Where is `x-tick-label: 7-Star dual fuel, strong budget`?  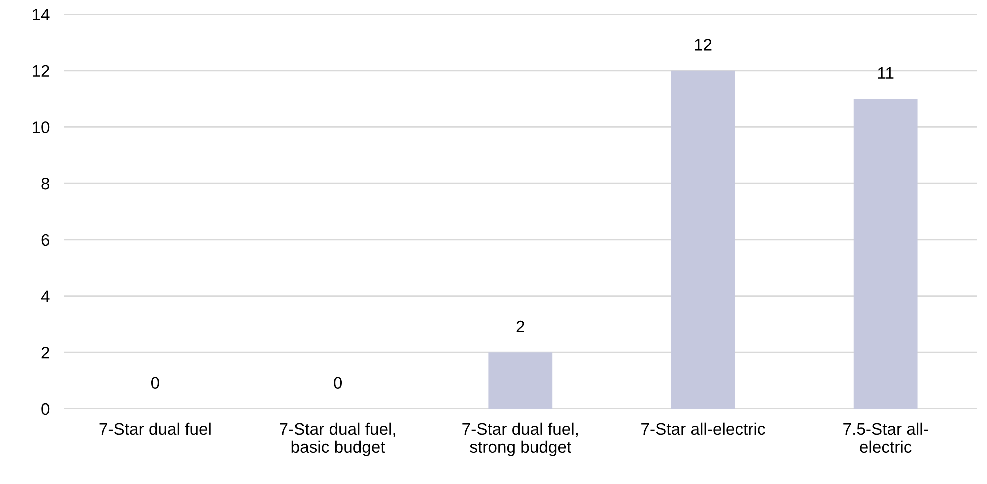 x-tick-label: 7-Star dual fuel, strong budget is located at coordinates (520, 439).